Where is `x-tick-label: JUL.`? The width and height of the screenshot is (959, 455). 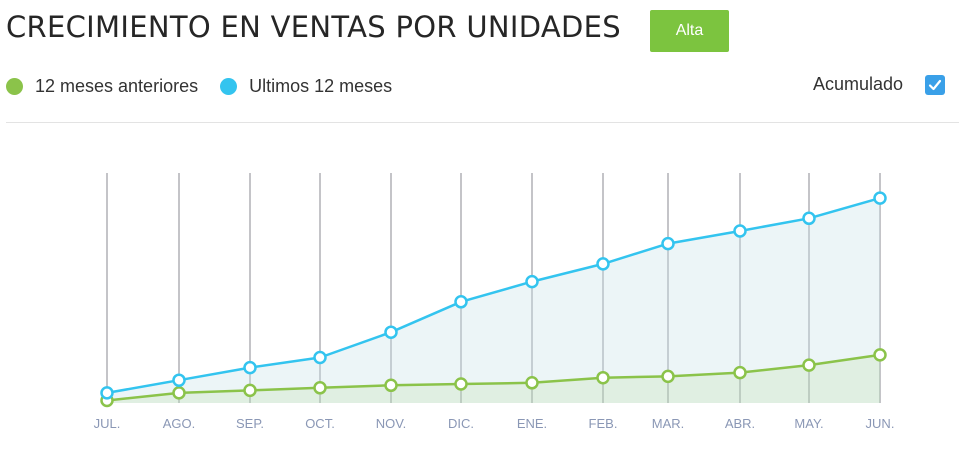 x-tick-label: JUL. is located at coordinates (107, 423).